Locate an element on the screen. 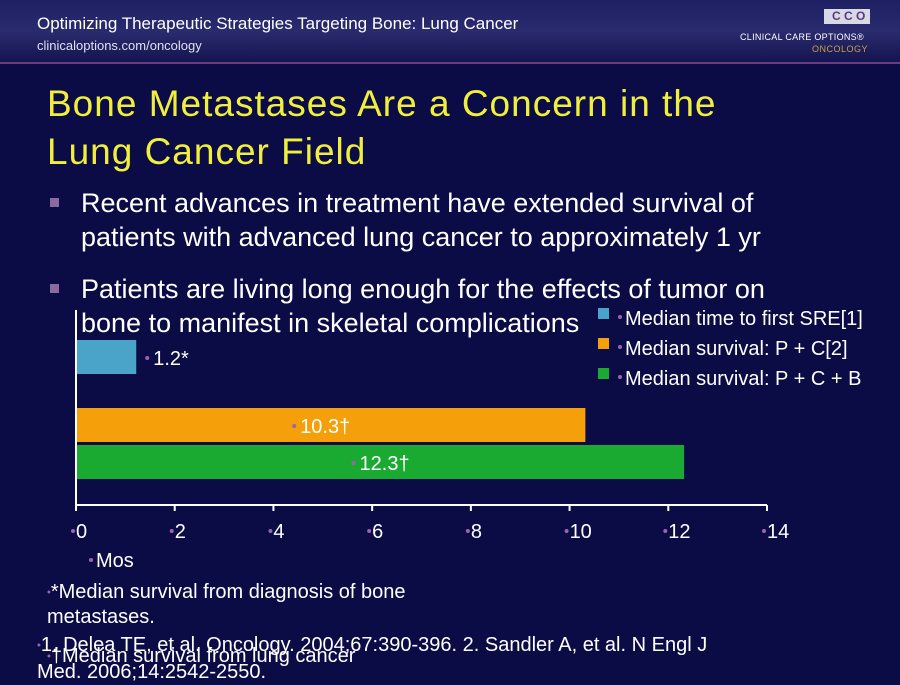  x-tick-label: 0 is located at coordinates (81, 532).